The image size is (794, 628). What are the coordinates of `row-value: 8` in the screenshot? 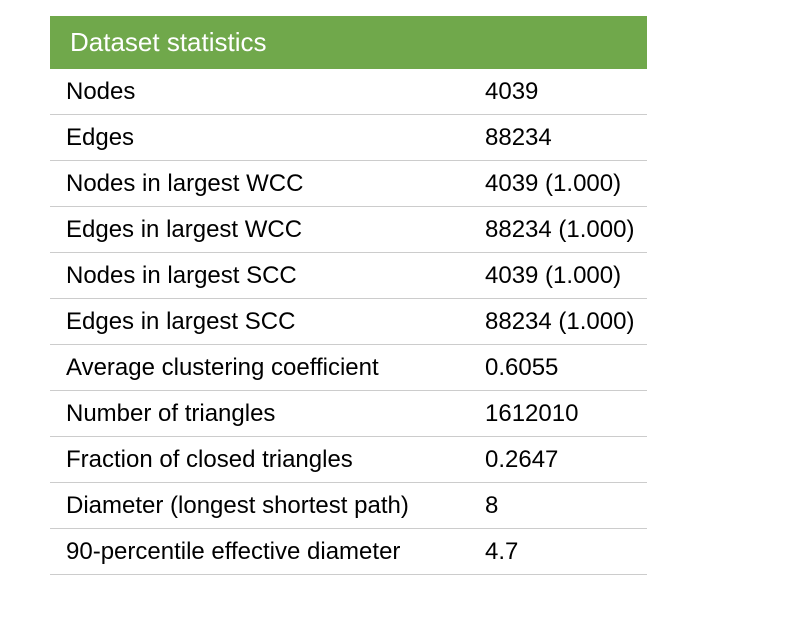 It's located at (558, 505).